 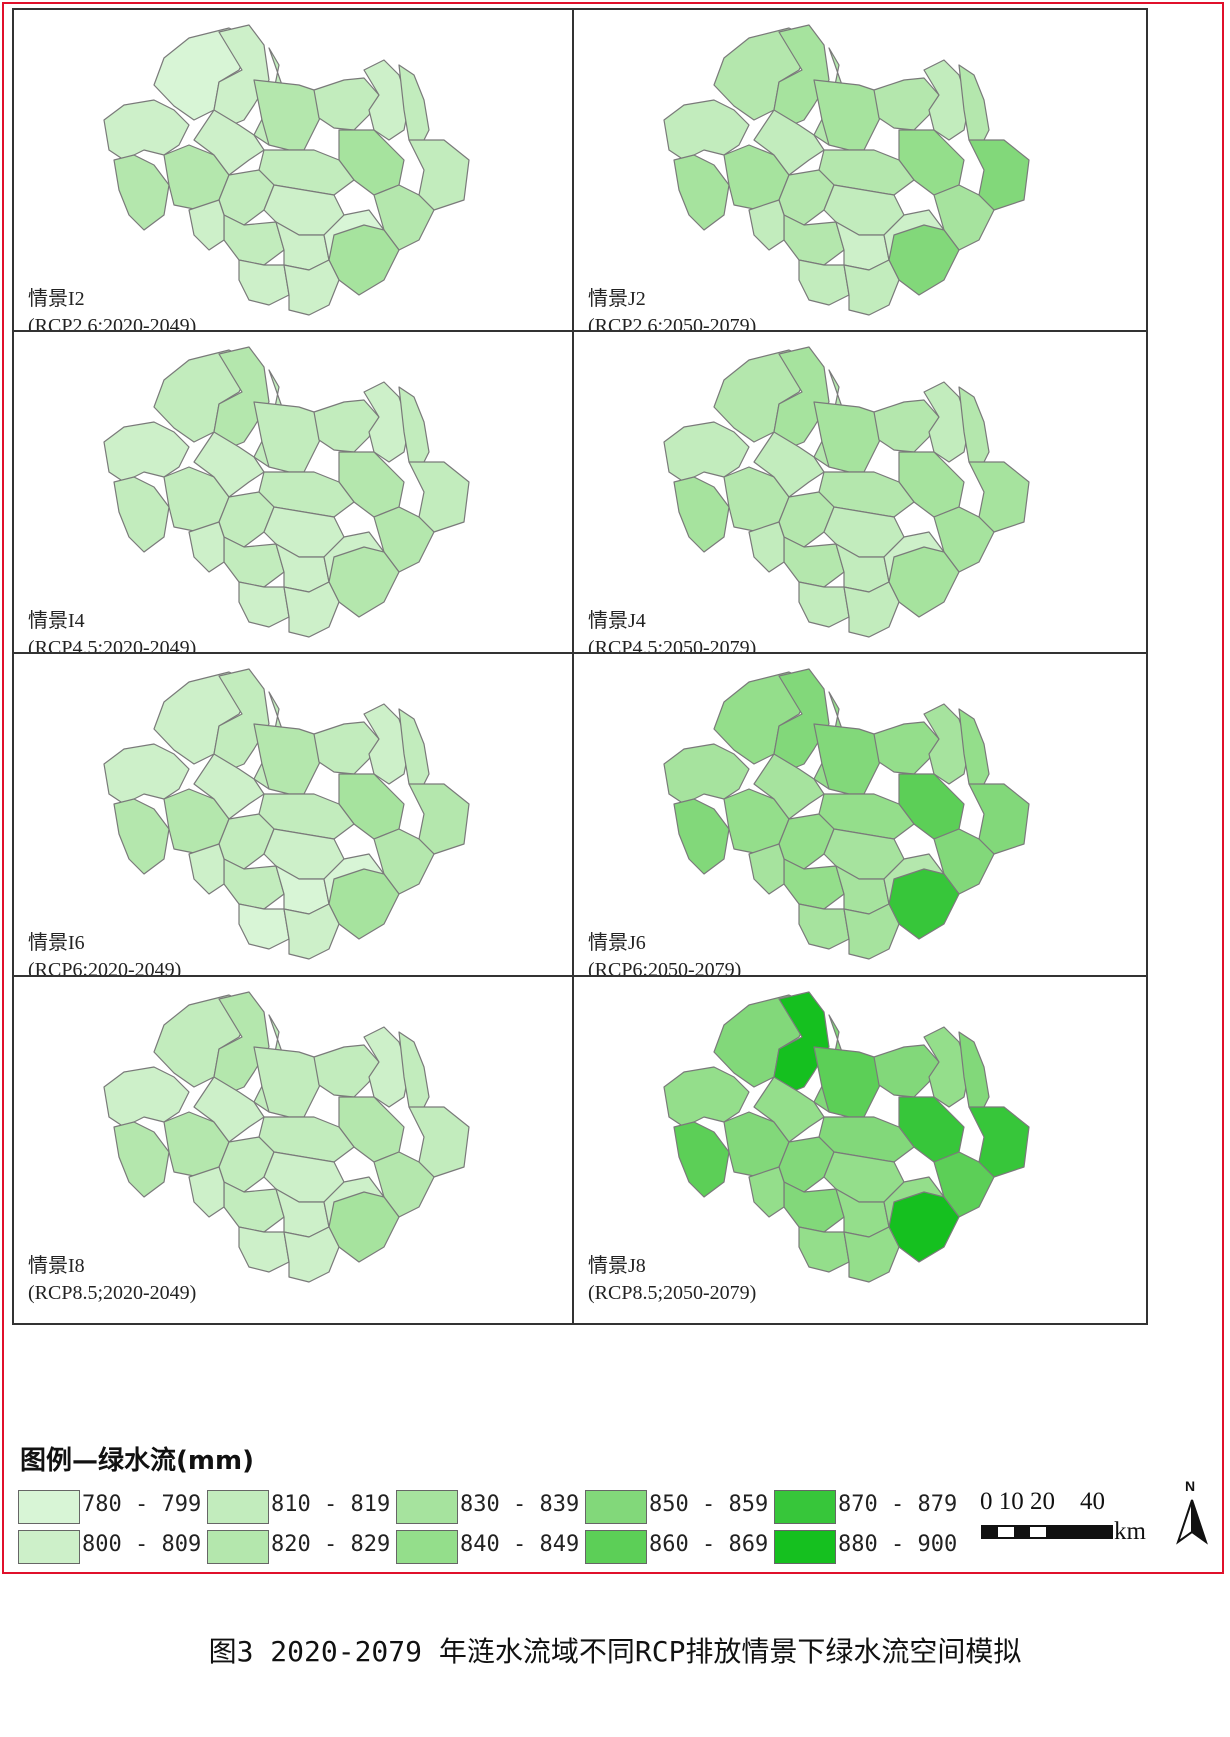 What do you see at coordinates (142, 1504) in the screenshot?
I see `legend-label: 780 - 799` at bounding box center [142, 1504].